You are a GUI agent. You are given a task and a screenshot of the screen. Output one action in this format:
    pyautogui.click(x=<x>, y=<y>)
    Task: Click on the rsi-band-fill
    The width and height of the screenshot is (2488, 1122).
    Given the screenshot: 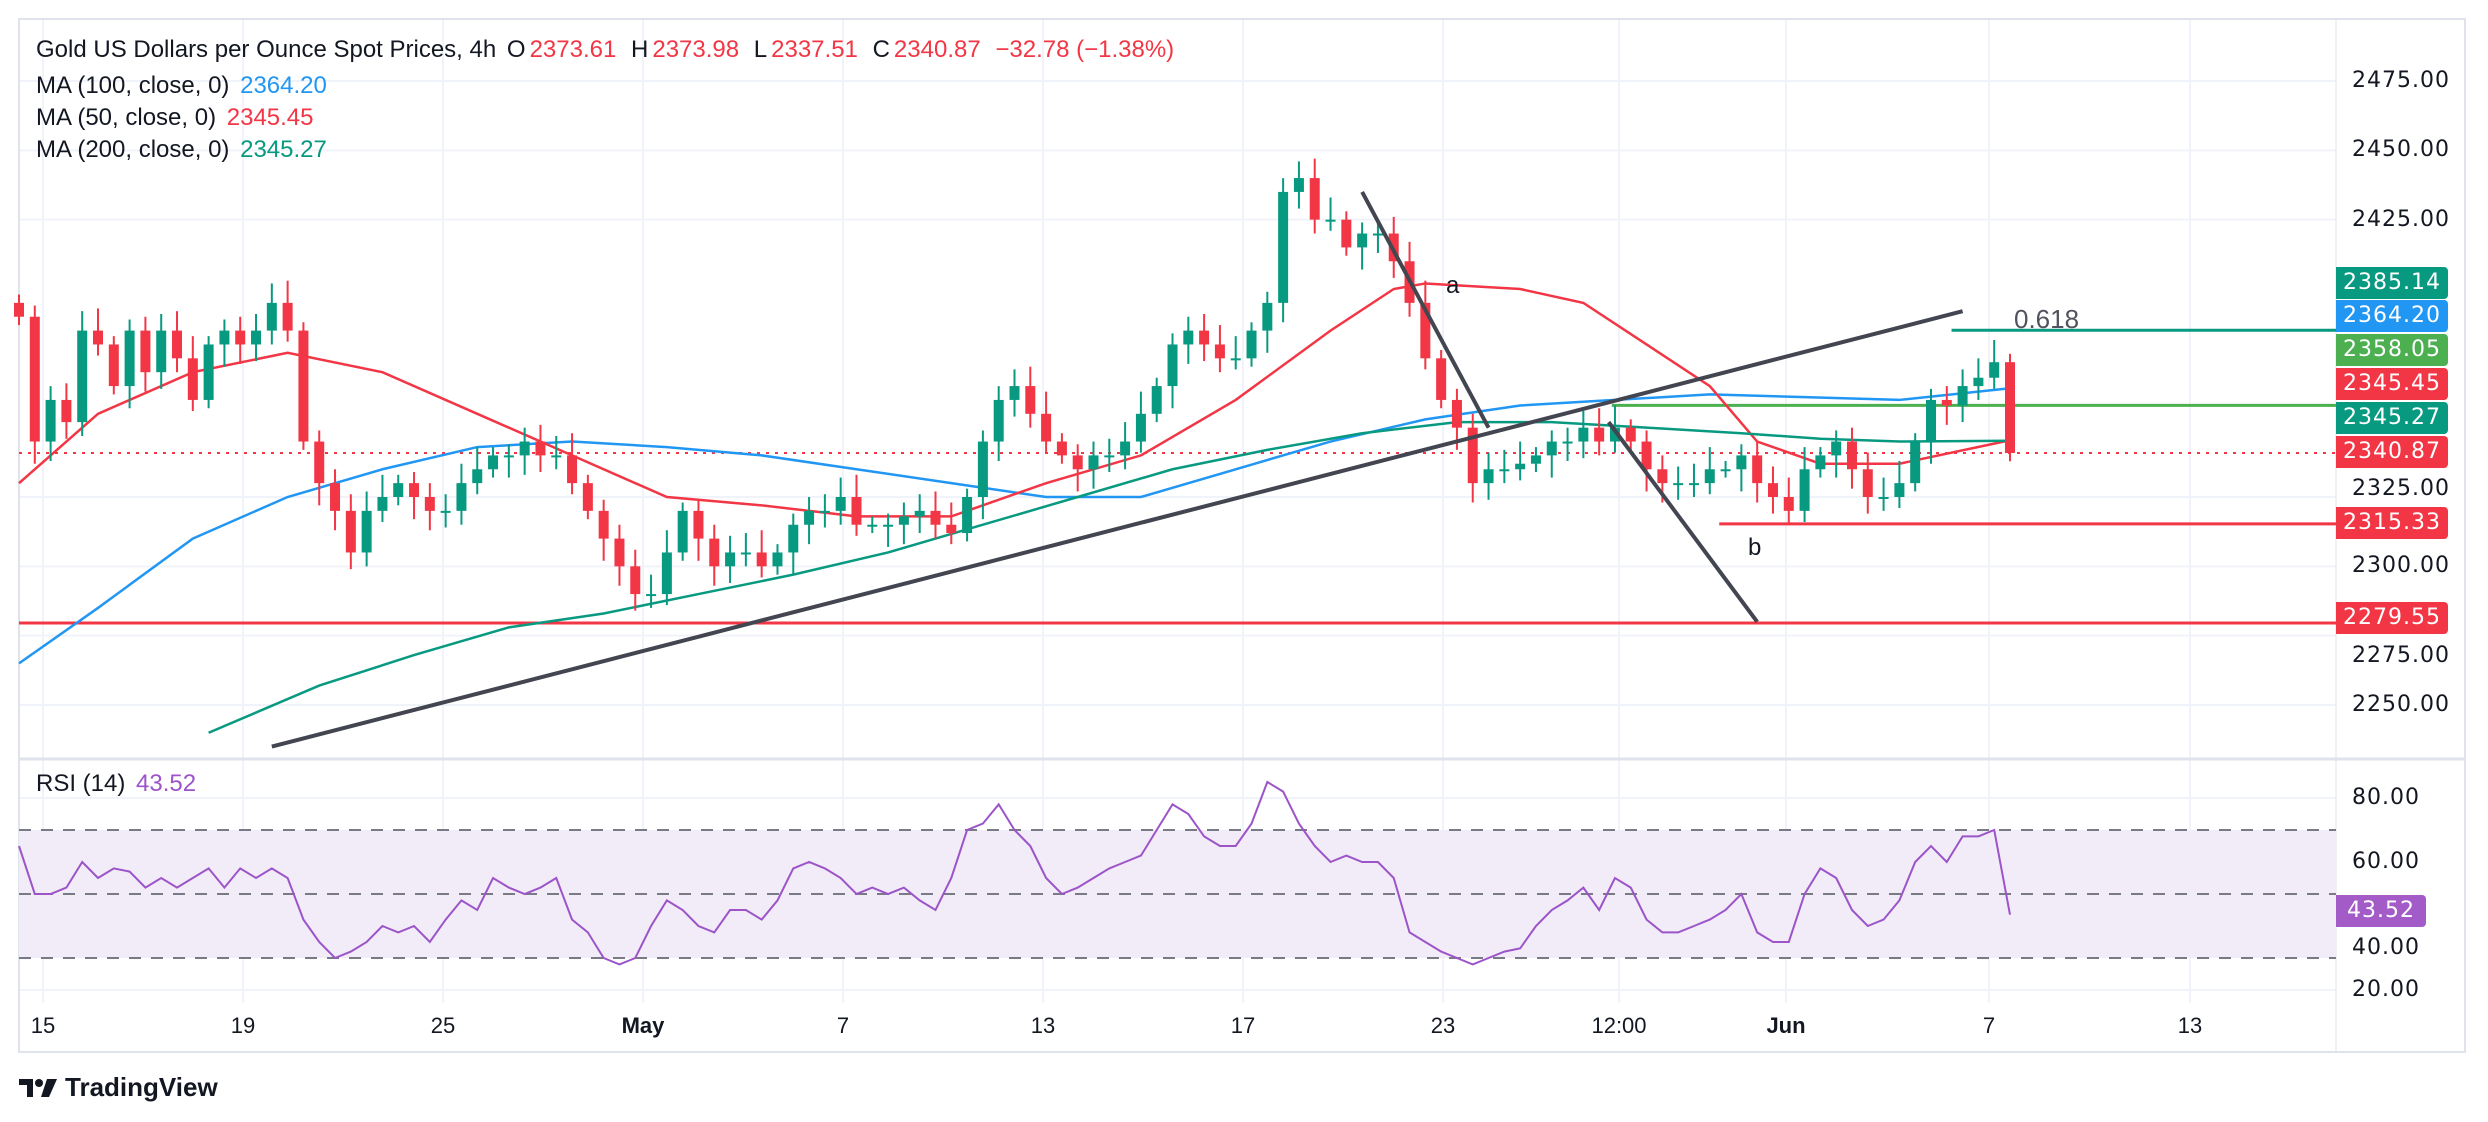 What is the action you would take?
    pyautogui.click(x=1177, y=894)
    